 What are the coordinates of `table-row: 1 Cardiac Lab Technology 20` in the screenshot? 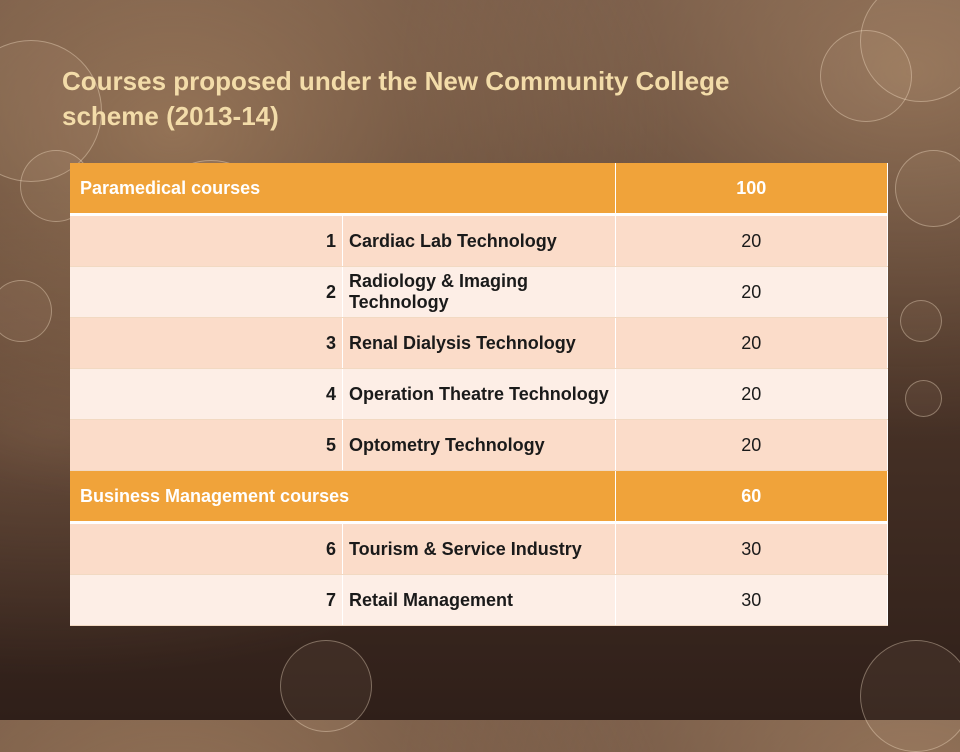 It's located at (479, 240).